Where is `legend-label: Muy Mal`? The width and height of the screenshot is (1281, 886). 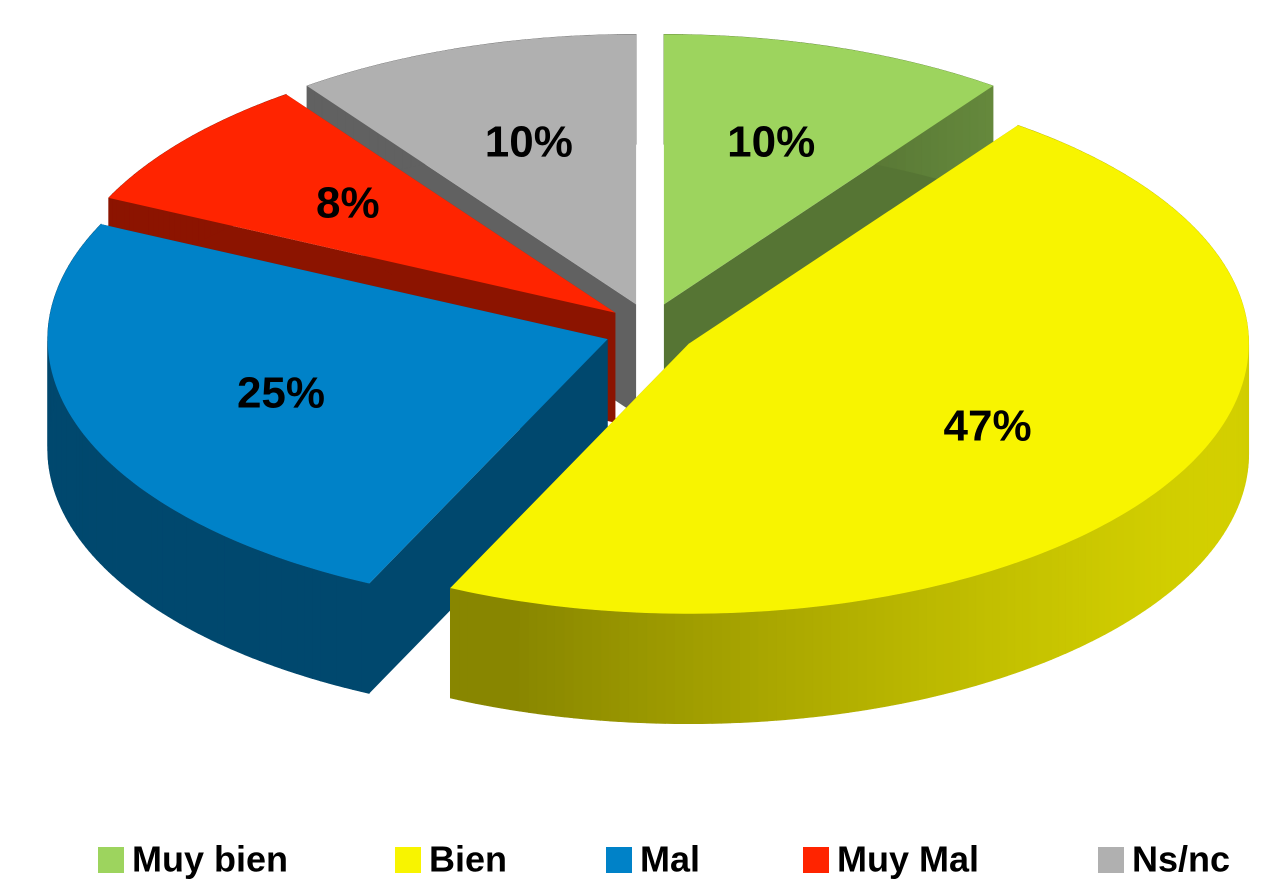
legend-label: Muy Mal is located at coordinates (908, 859).